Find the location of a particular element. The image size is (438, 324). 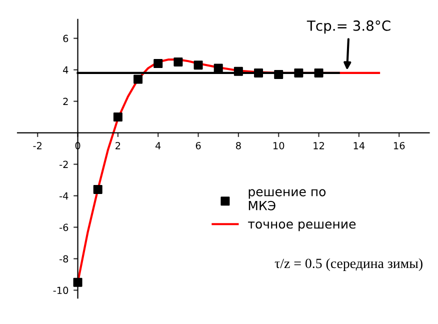

x-tick-label: 6 is located at coordinates (198, 146).